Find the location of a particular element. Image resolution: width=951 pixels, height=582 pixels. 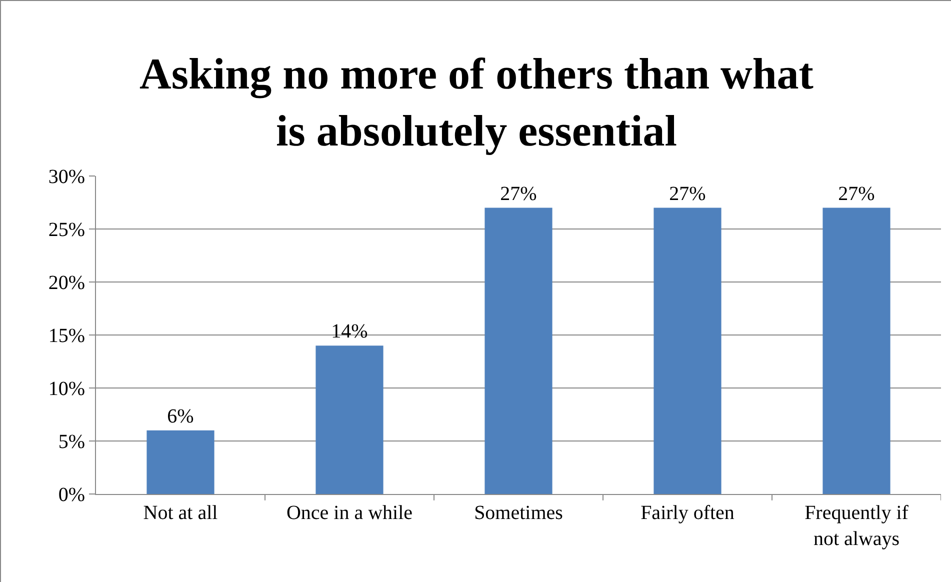

x-tick-label: Not at all is located at coordinates (180, 513).